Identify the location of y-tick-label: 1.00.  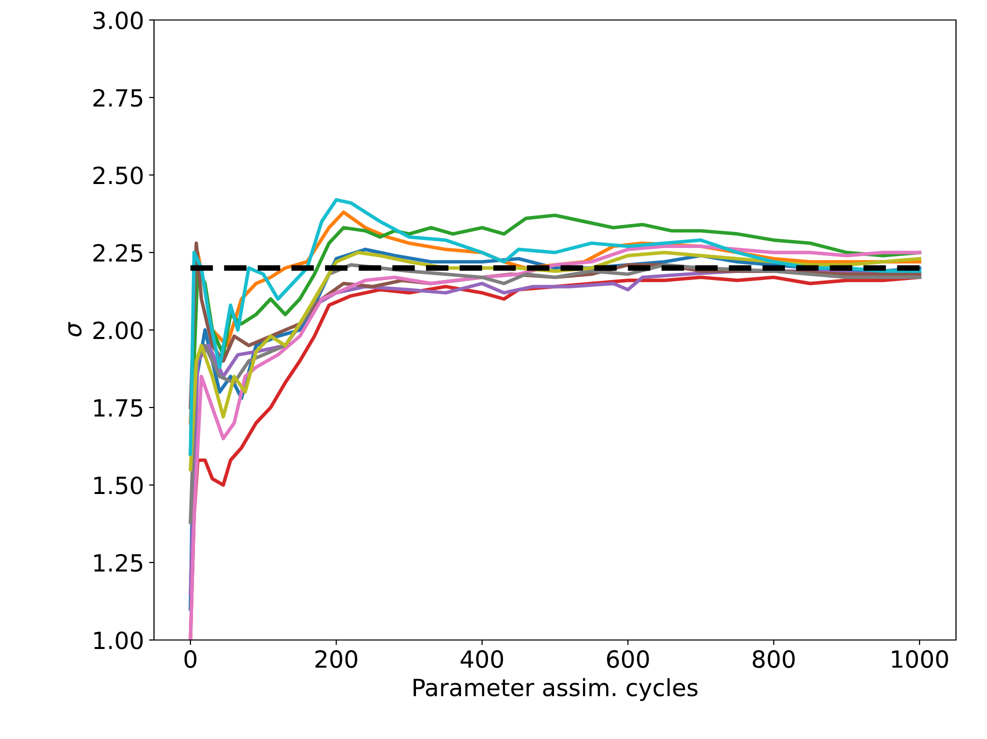
(118, 640).